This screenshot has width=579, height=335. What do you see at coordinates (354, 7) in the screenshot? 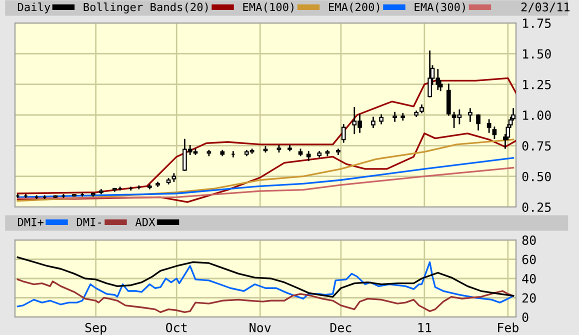
I see `legend-label: EMA(200)` at bounding box center [354, 7].